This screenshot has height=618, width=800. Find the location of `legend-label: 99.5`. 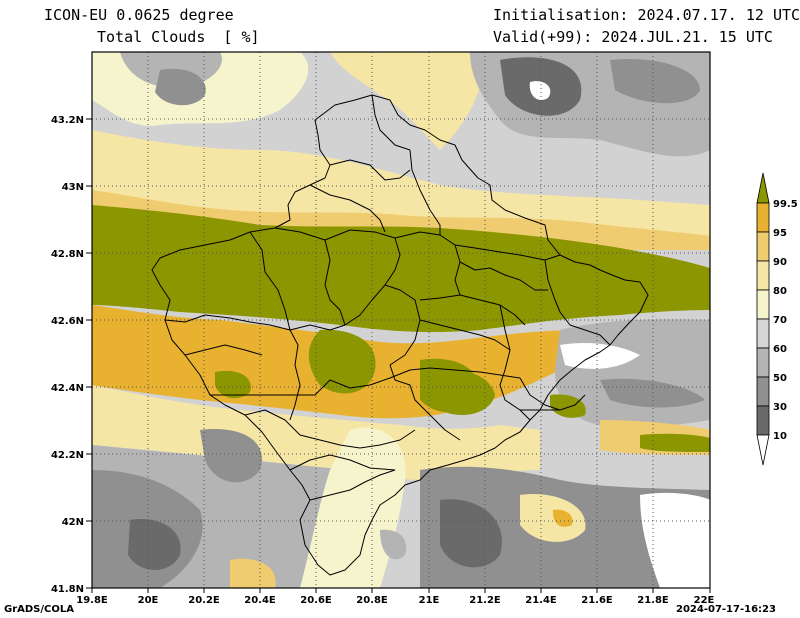

legend-label: 99.5 is located at coordinates (785, 204).